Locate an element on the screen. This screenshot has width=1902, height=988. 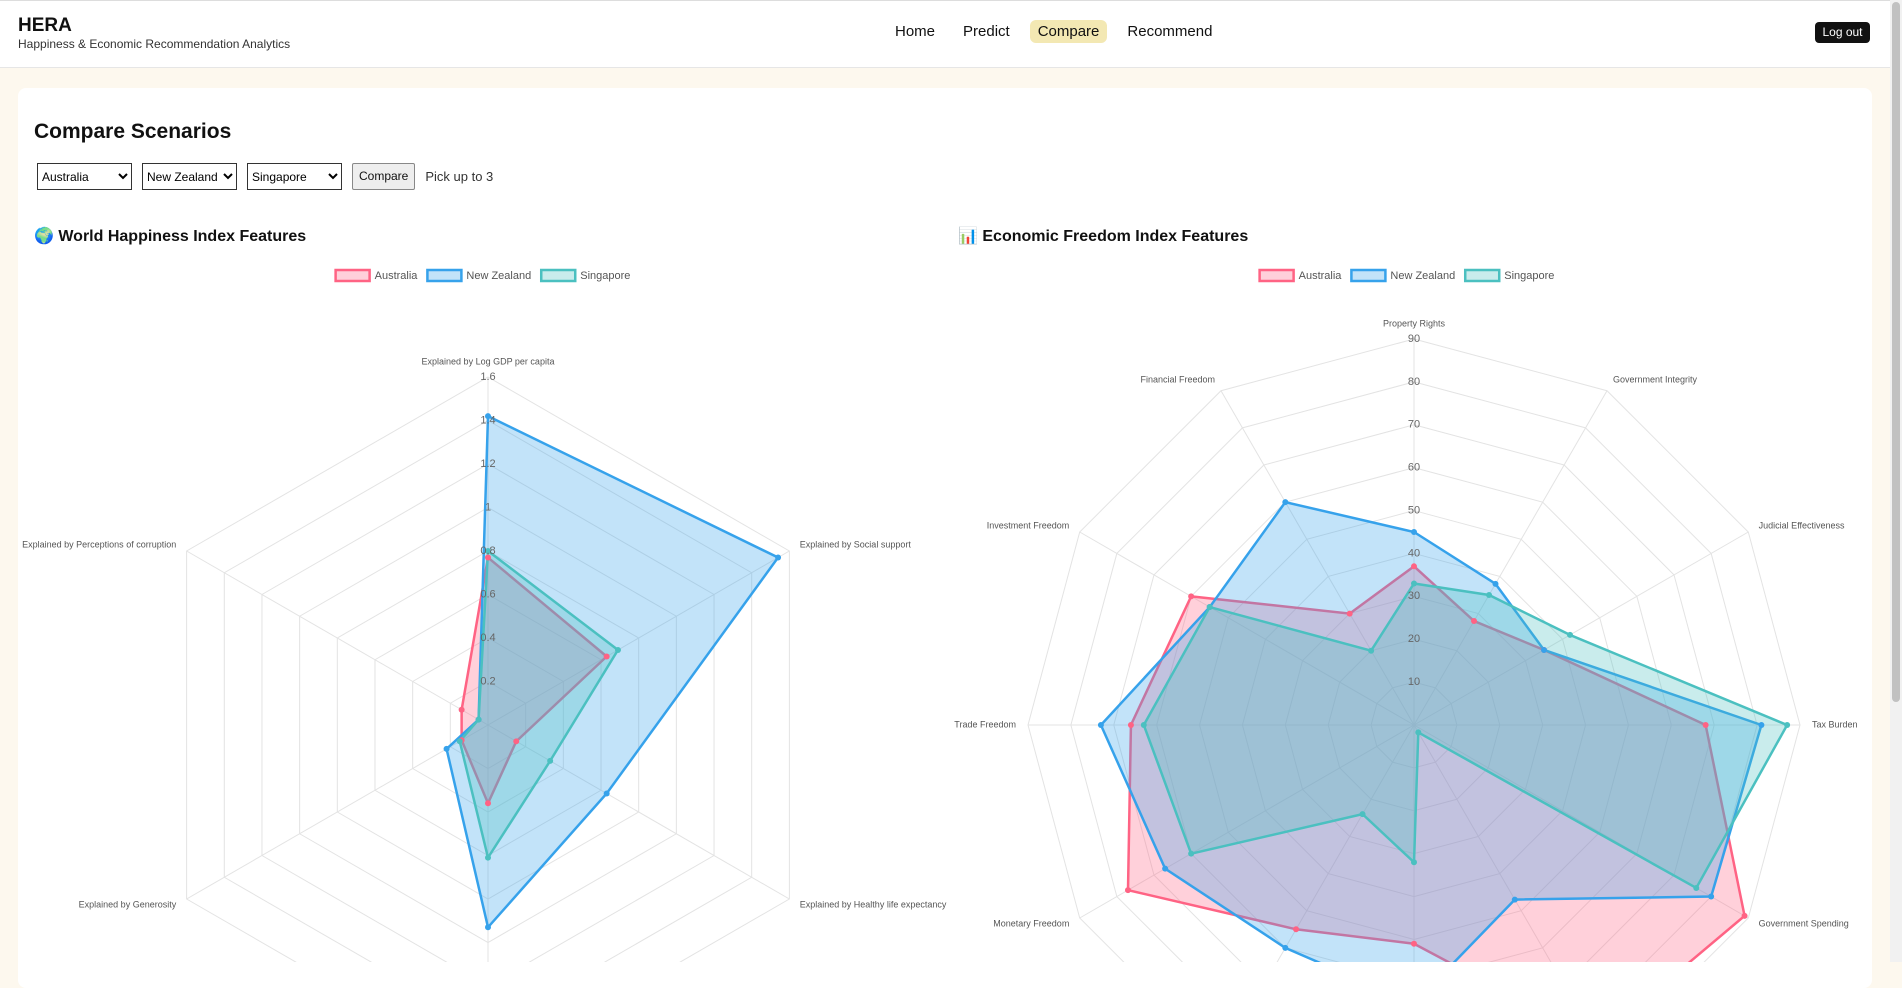
country-select: Singapore is located at coordinates (294, 176).